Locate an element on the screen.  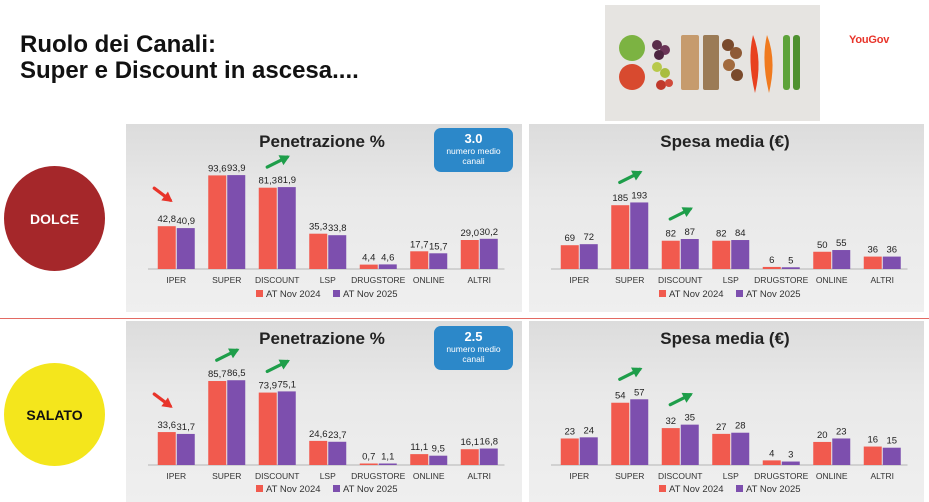
bar-super-2025 is located at coordinates (236, 422).